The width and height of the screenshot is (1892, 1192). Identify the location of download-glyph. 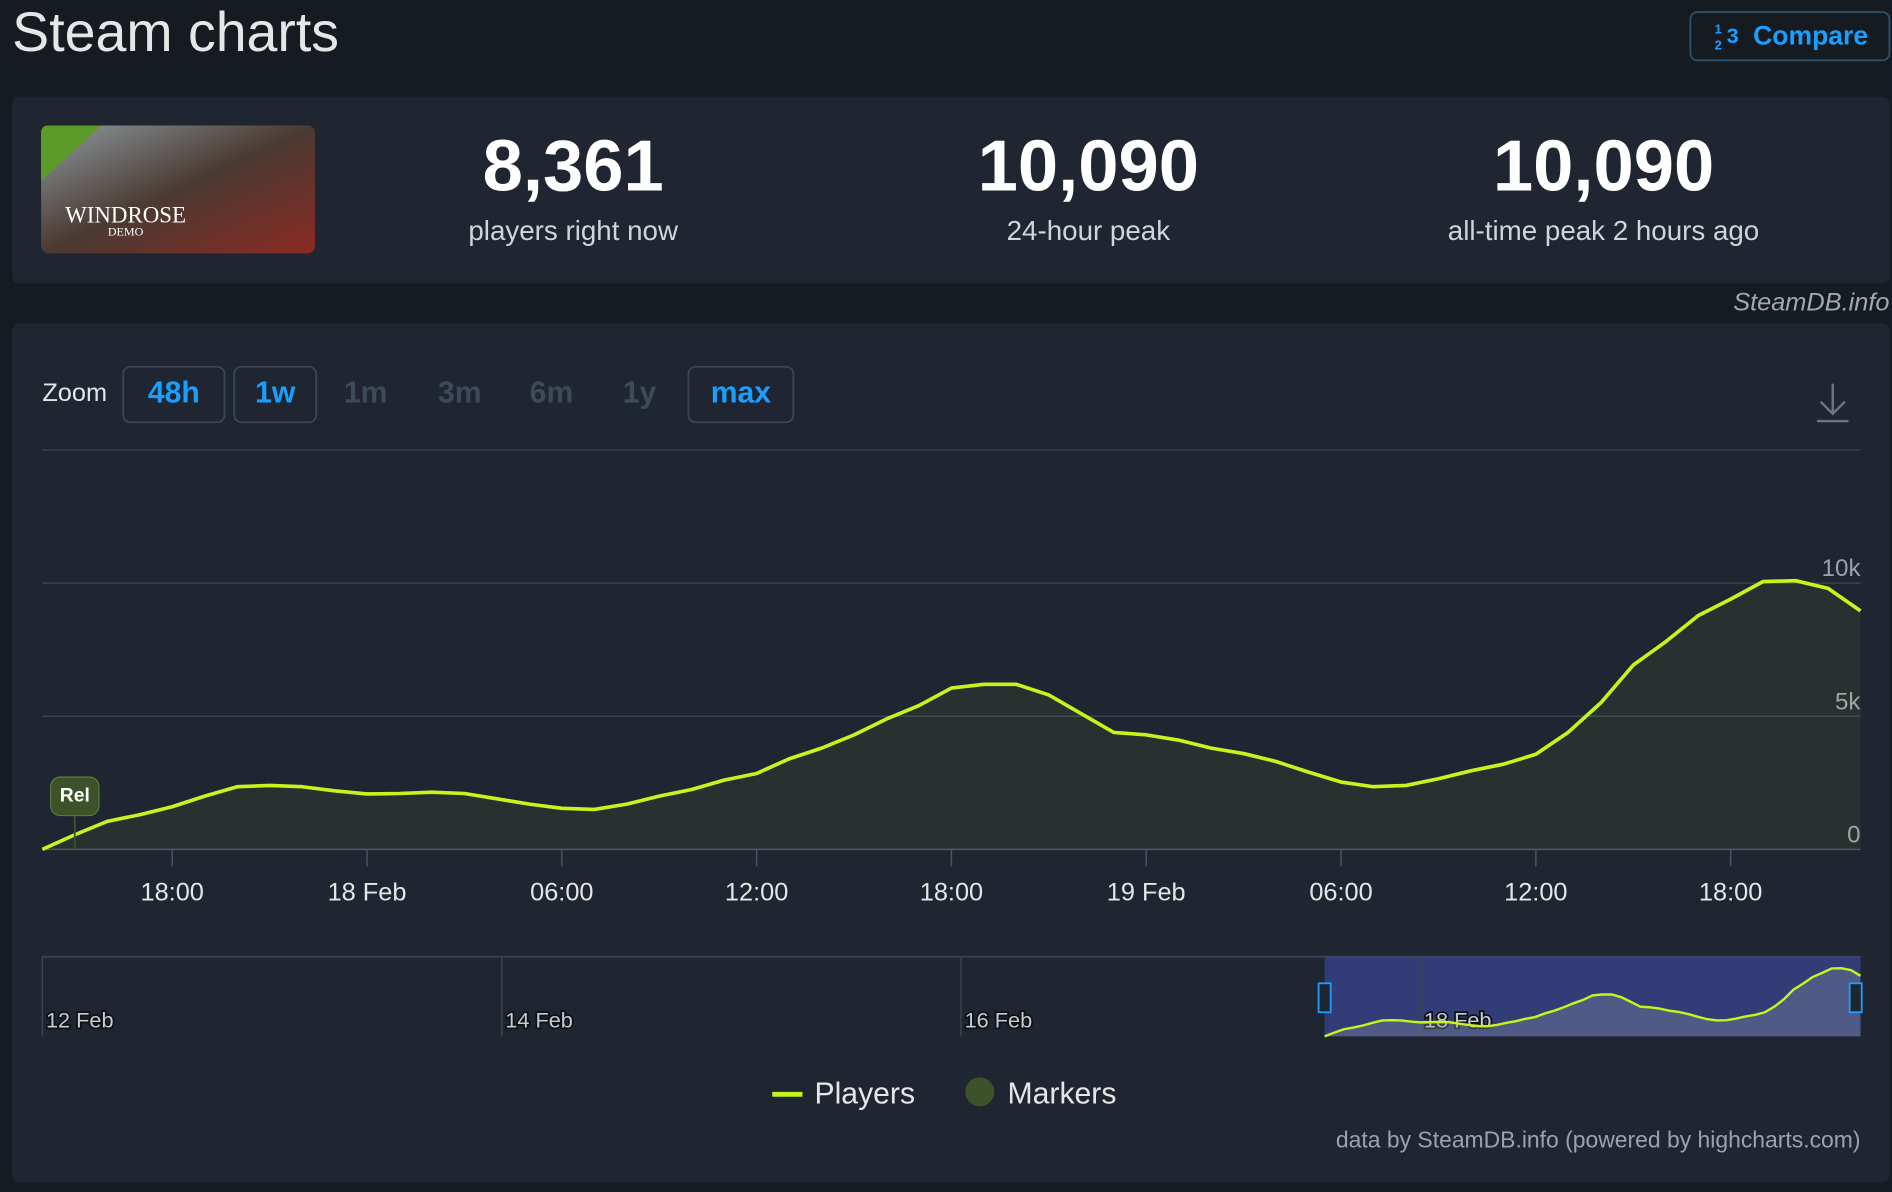
(1833, 403).